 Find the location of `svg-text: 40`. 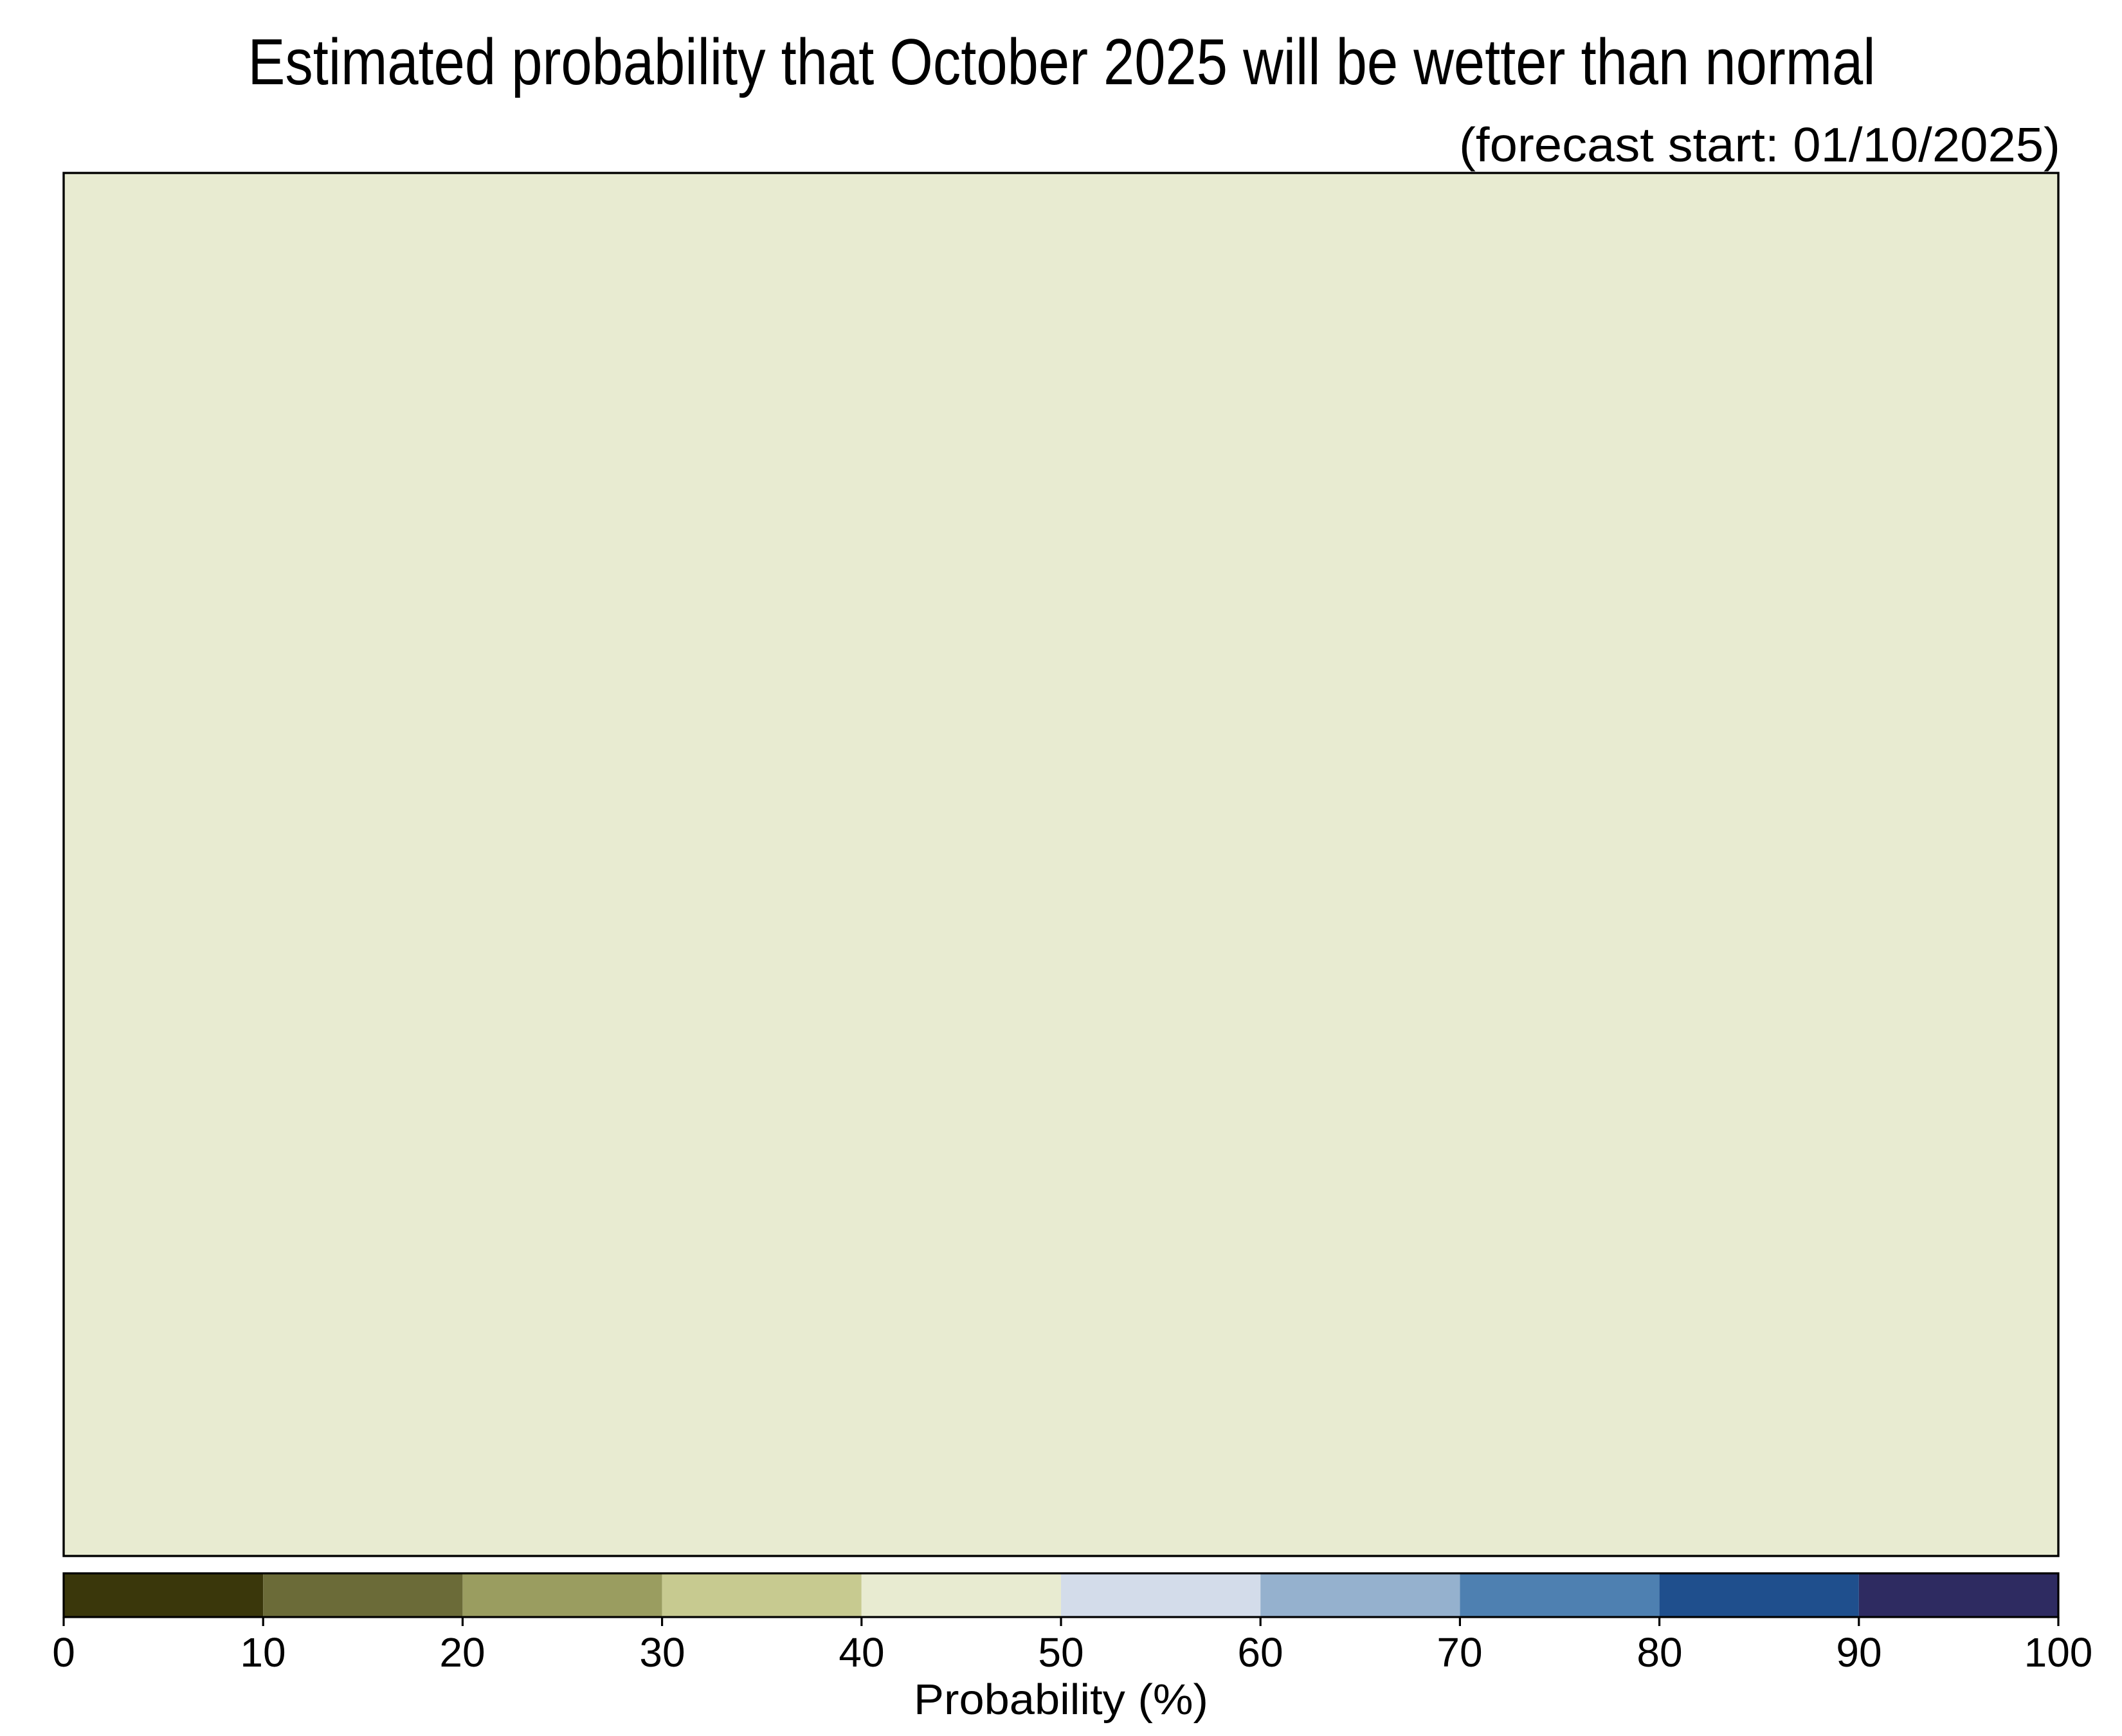

svg-text: 40 is located at coordinates (861, 1652).